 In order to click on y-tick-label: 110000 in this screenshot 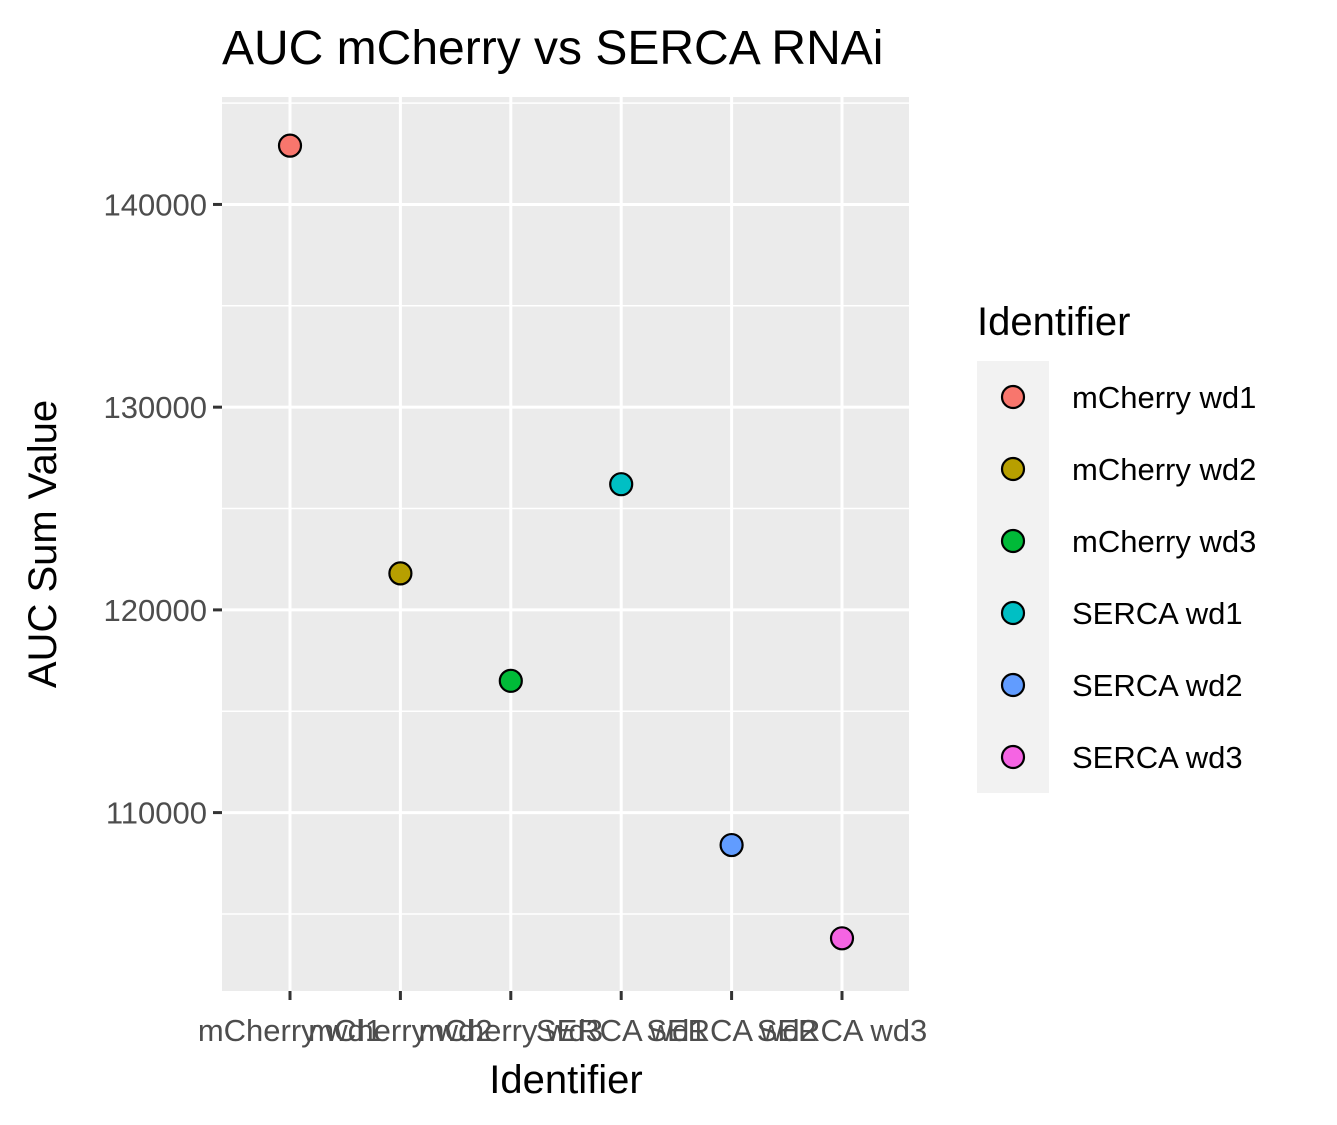, I will do `click(156, 813)`.